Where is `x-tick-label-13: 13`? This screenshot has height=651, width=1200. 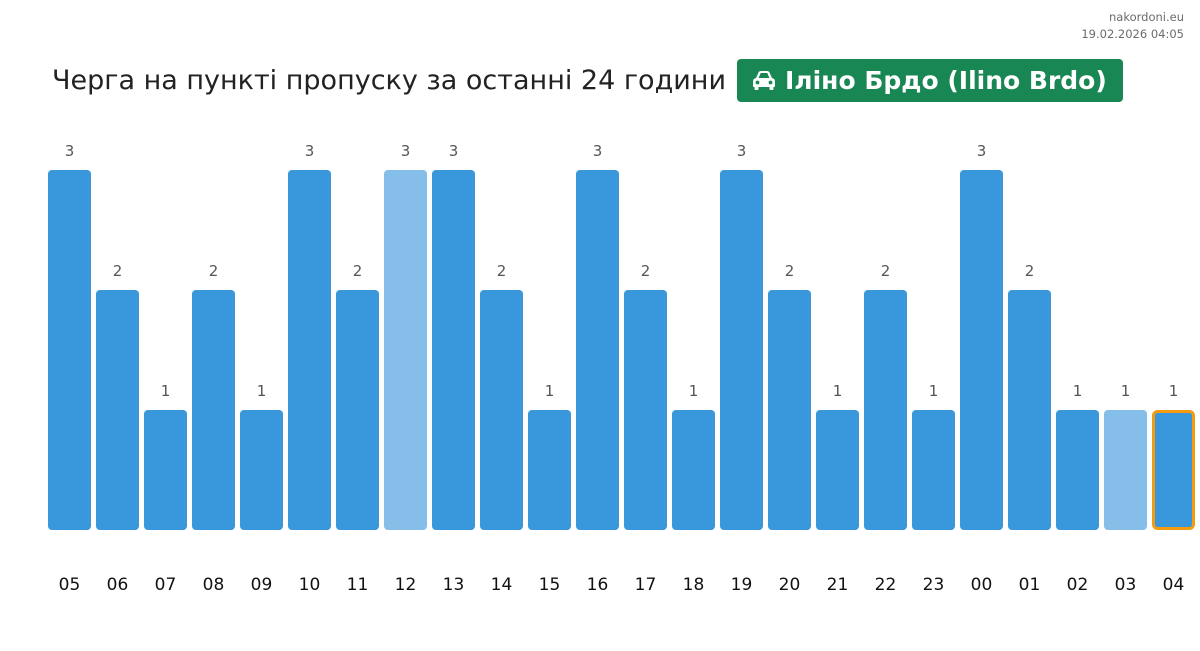 x-tick-label-13: 13 is located at coordinates (454, 585).